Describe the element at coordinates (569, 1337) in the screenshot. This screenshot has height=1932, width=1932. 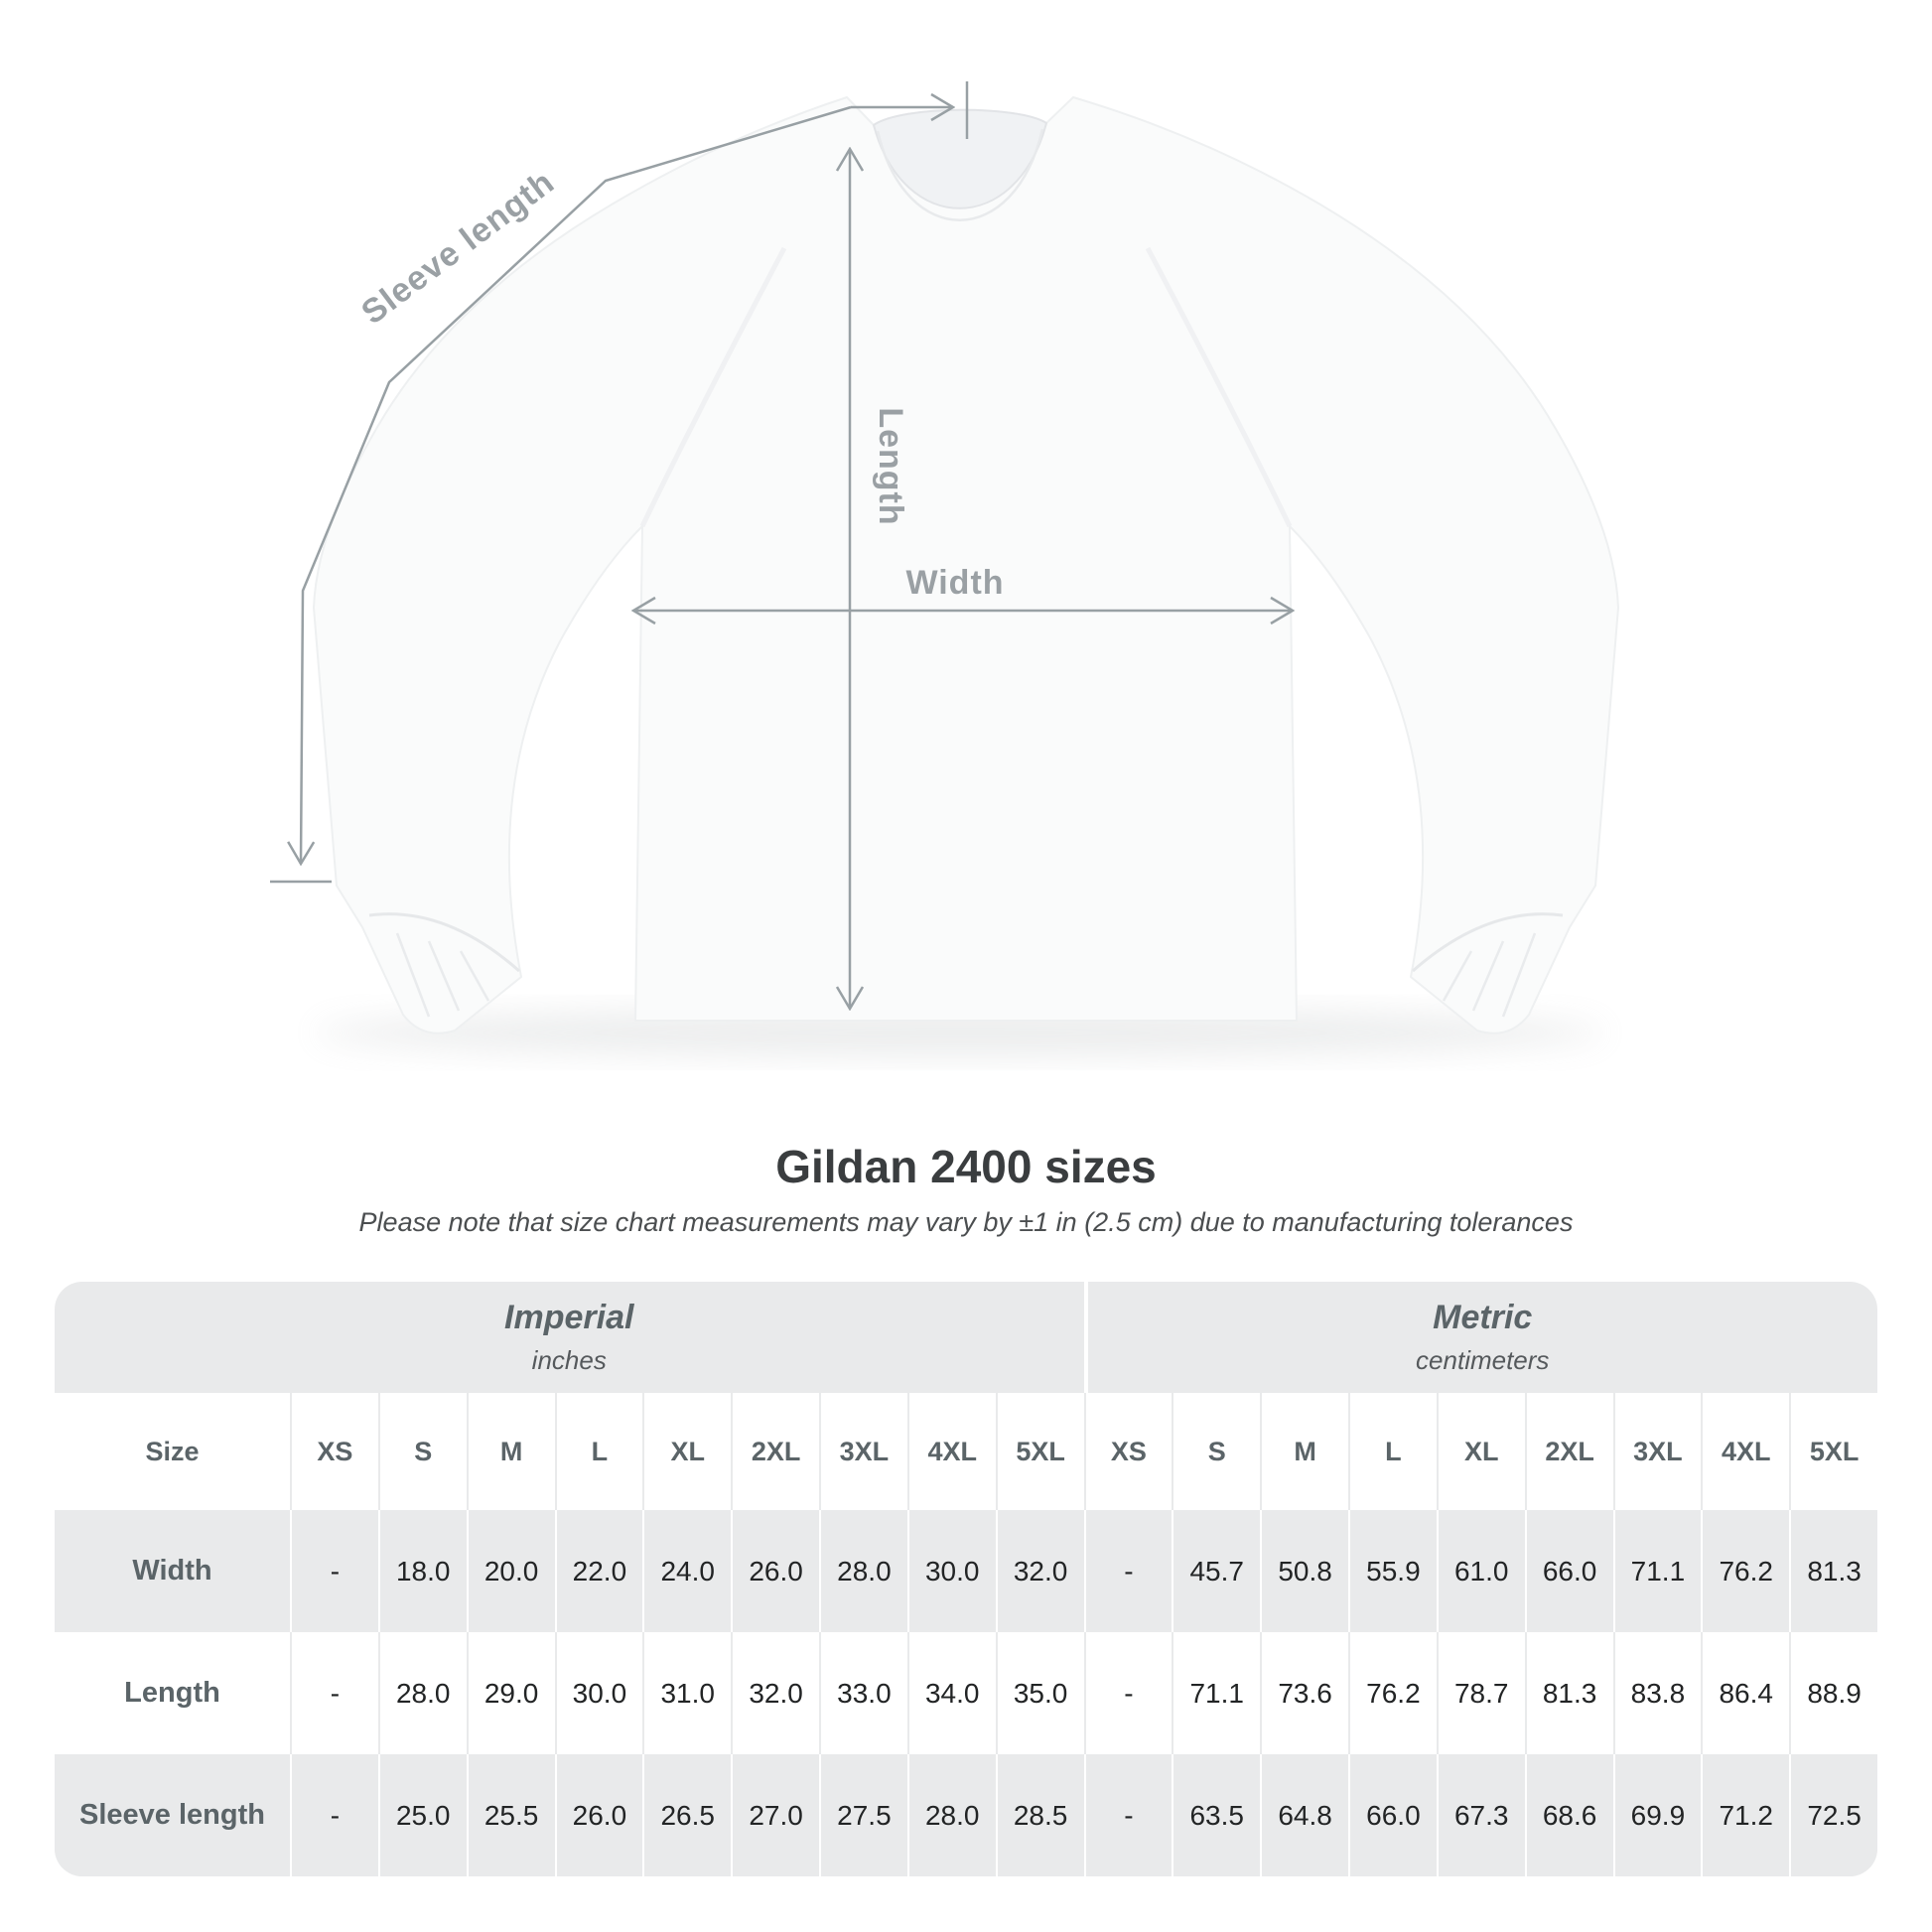
I see `imperial-group-header: Imperial inches` at that location.